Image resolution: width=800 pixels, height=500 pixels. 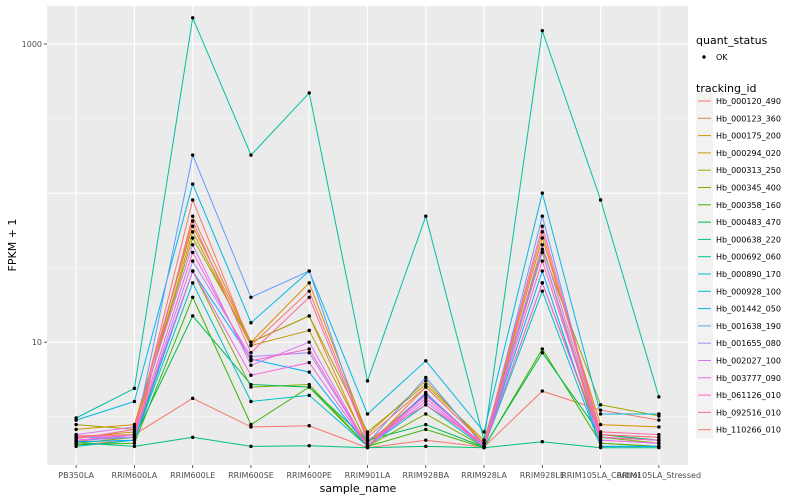 What do you see at coordinates (309, 475) in the screenshot?
I see `x-tick-label: RRIM600PE` at bounding box center [309, 475].